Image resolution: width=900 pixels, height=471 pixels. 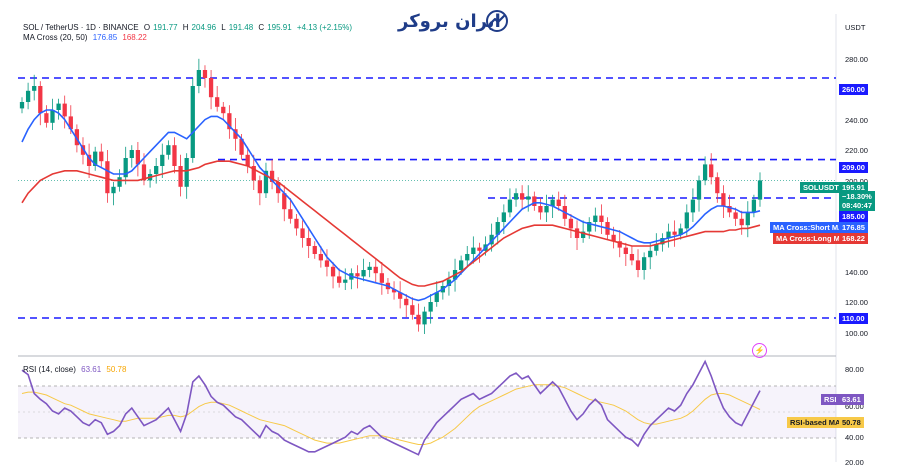 I want to click on high-label: H, so click(x=185, y=27).